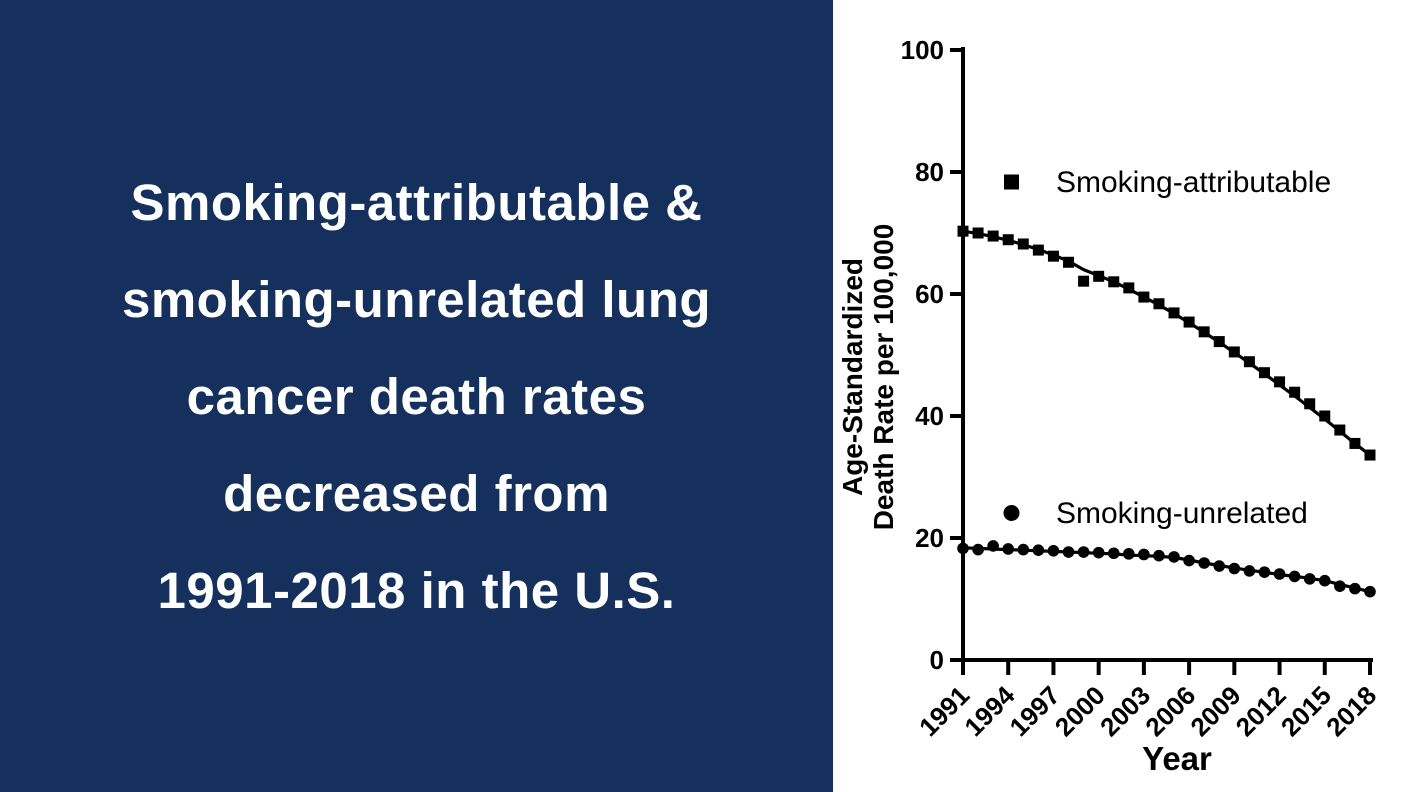  Describe the element at coordinates (1193, 182) in the screenshot. I see `legend-label: Smoking-attributable` at that location.